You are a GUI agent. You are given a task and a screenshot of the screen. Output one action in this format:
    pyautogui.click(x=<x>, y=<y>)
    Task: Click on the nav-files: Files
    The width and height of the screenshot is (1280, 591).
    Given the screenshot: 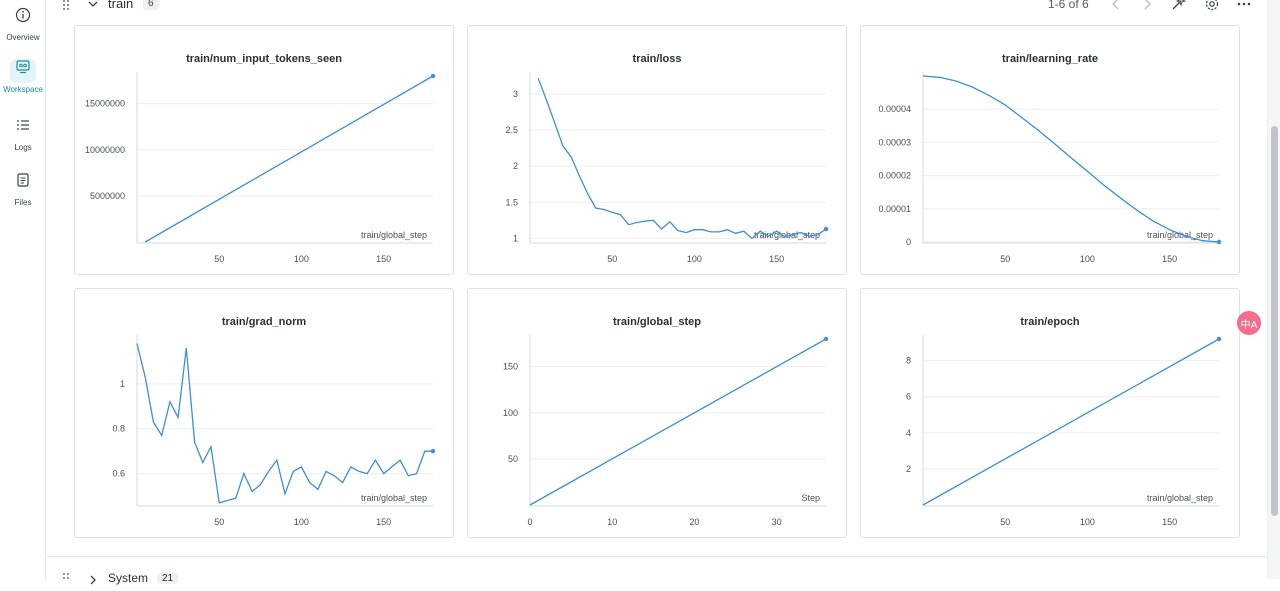 What is the action you would take?
    pyautogui.click(x=23, y=188)
    